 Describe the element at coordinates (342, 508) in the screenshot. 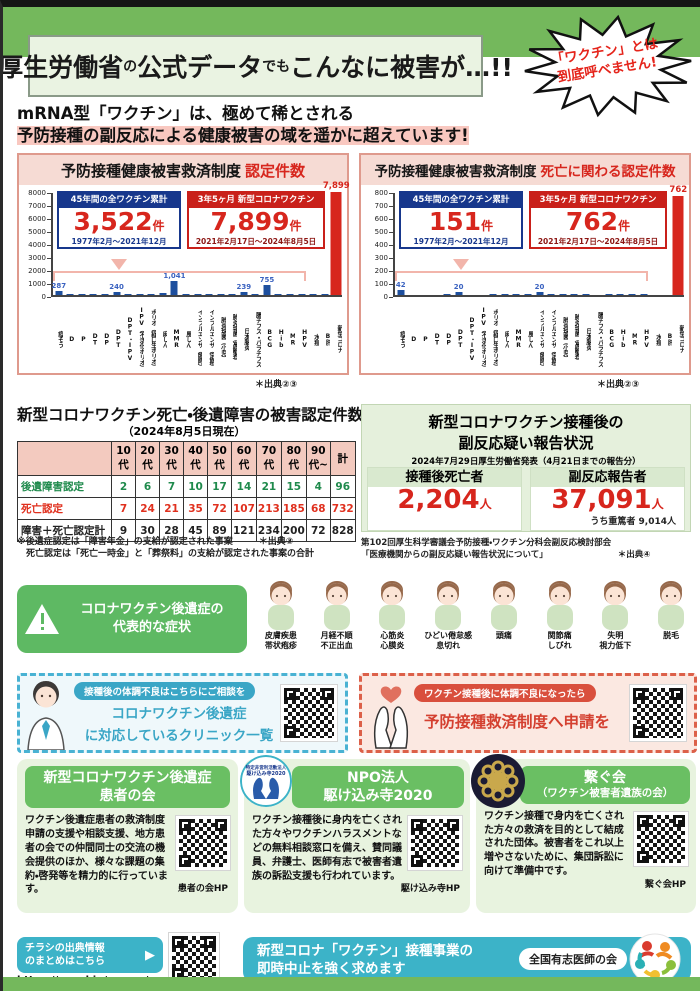

I see `table-cell: 732` at that location.